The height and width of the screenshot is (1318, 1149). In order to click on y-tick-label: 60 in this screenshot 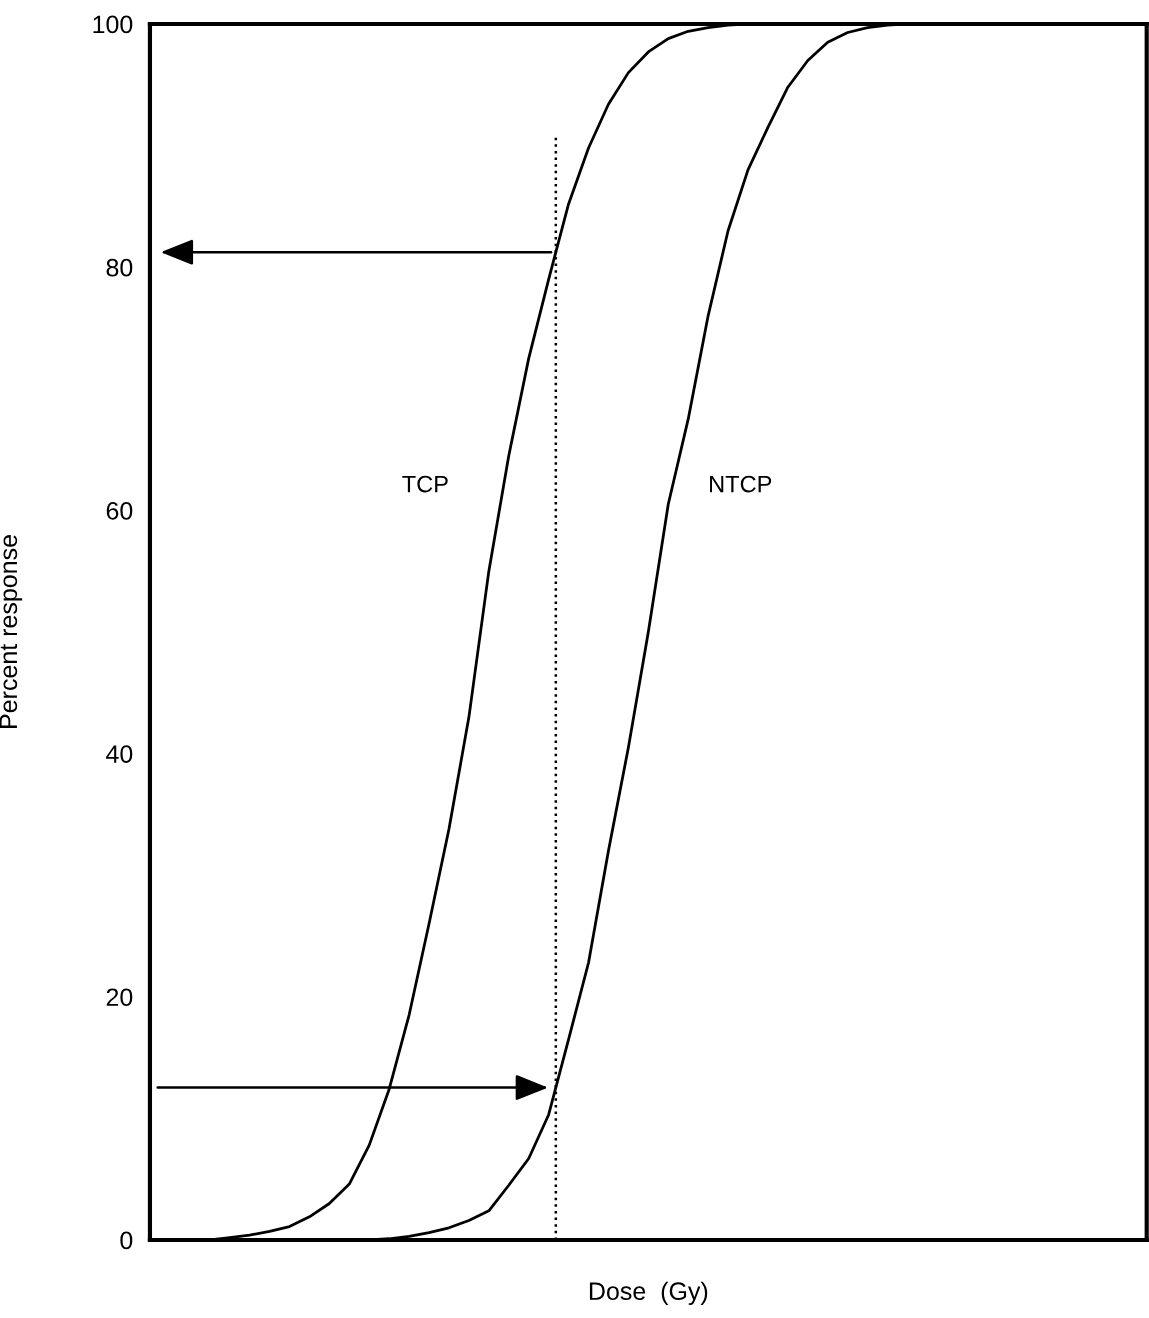, I will do `click(119, 510)`.